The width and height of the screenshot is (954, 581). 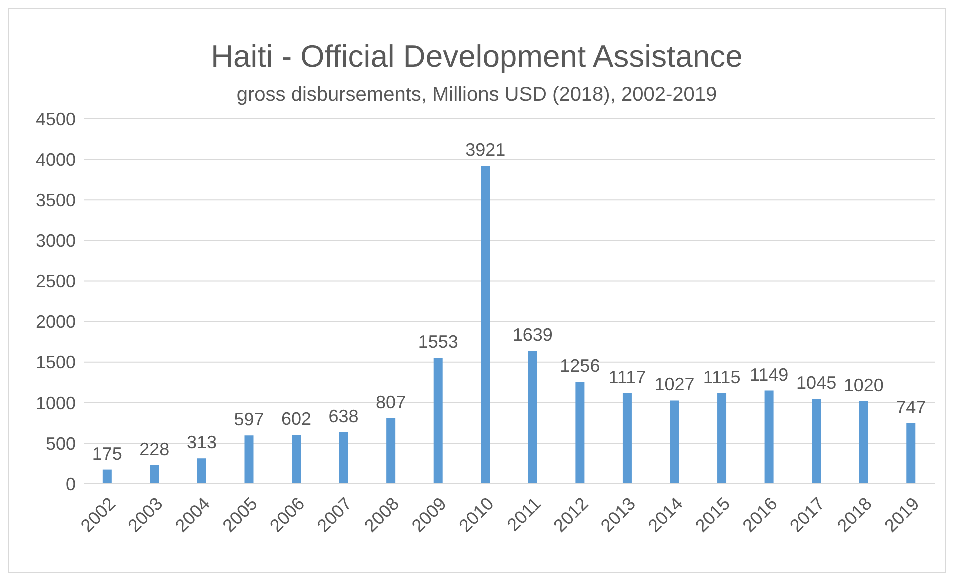 What do you see at coordinates (391, 402) in the screenshot?
I see `data-label: 807` at bounding box center [391, 402].